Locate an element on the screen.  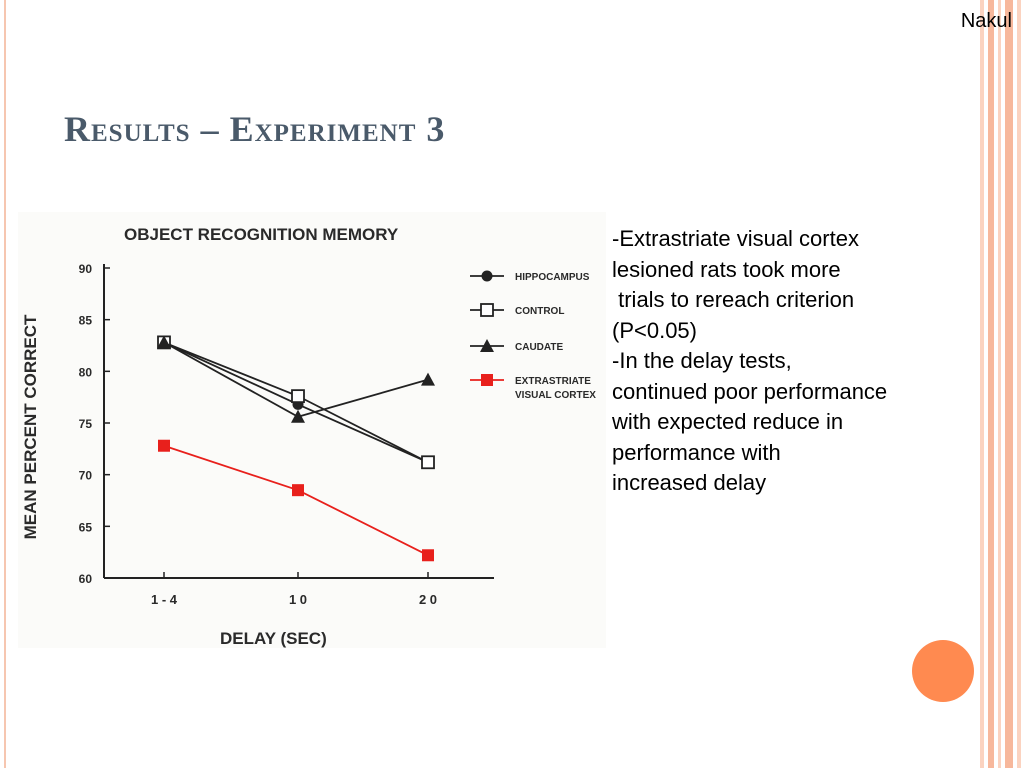
legend-label: EXTRASTRIATE VISUAL CORTEX is located at coordinates (555, 388).